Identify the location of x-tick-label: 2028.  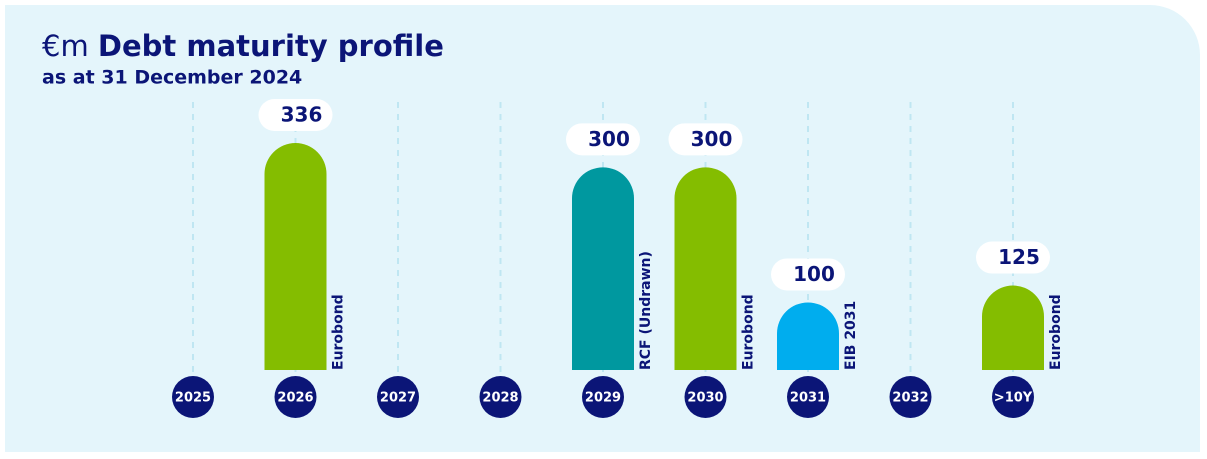
(500, 398).